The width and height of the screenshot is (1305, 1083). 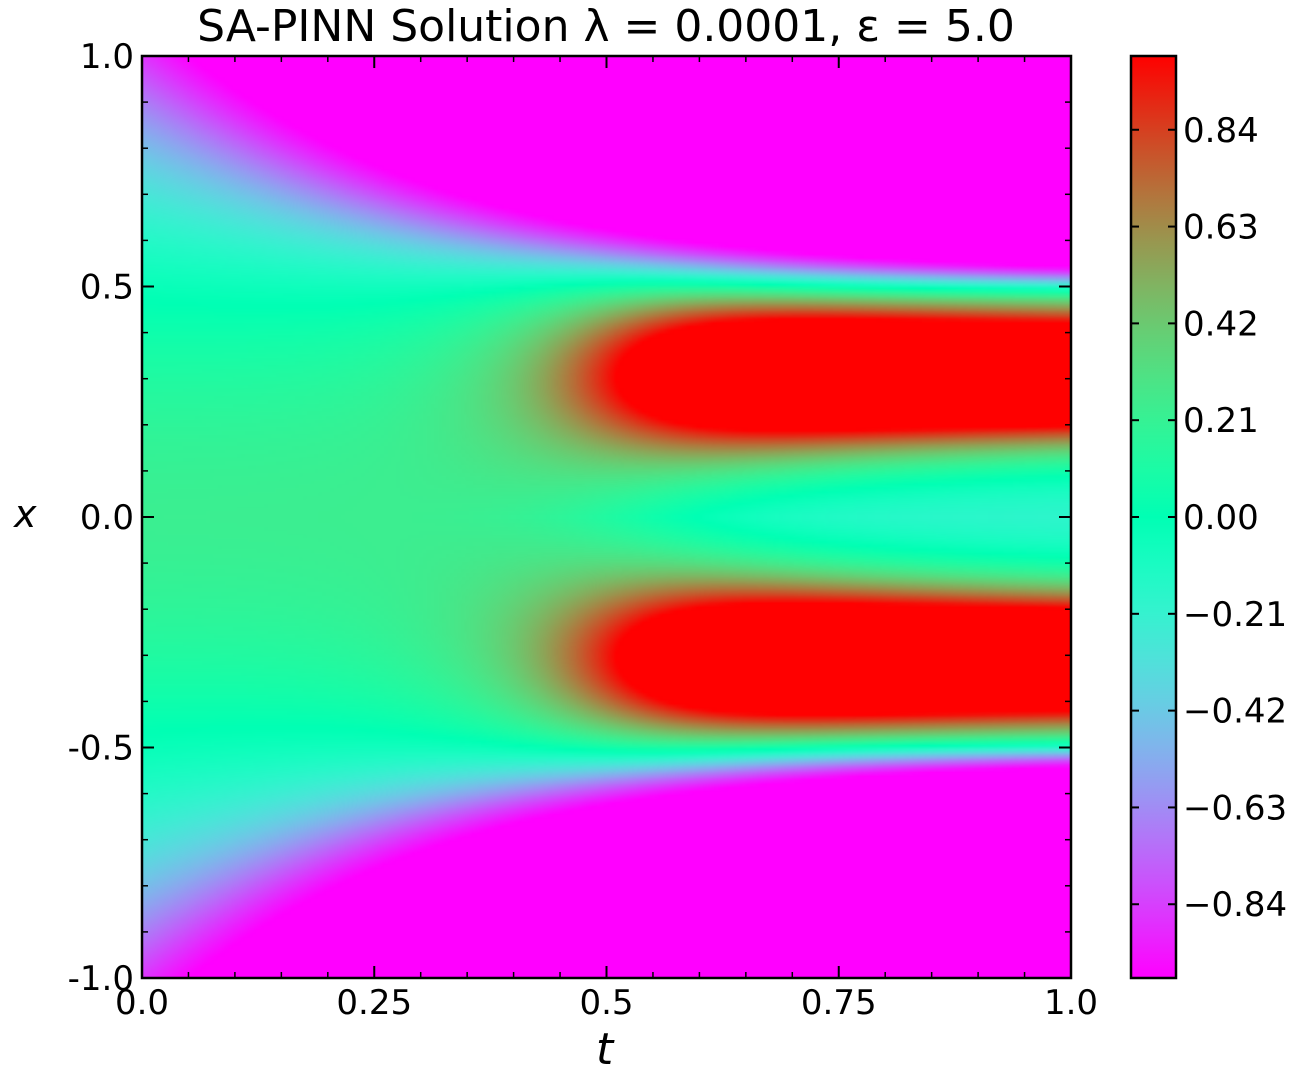 I want to click on colorbar-tick-label: −0.42, so click(x=1235, y=712).